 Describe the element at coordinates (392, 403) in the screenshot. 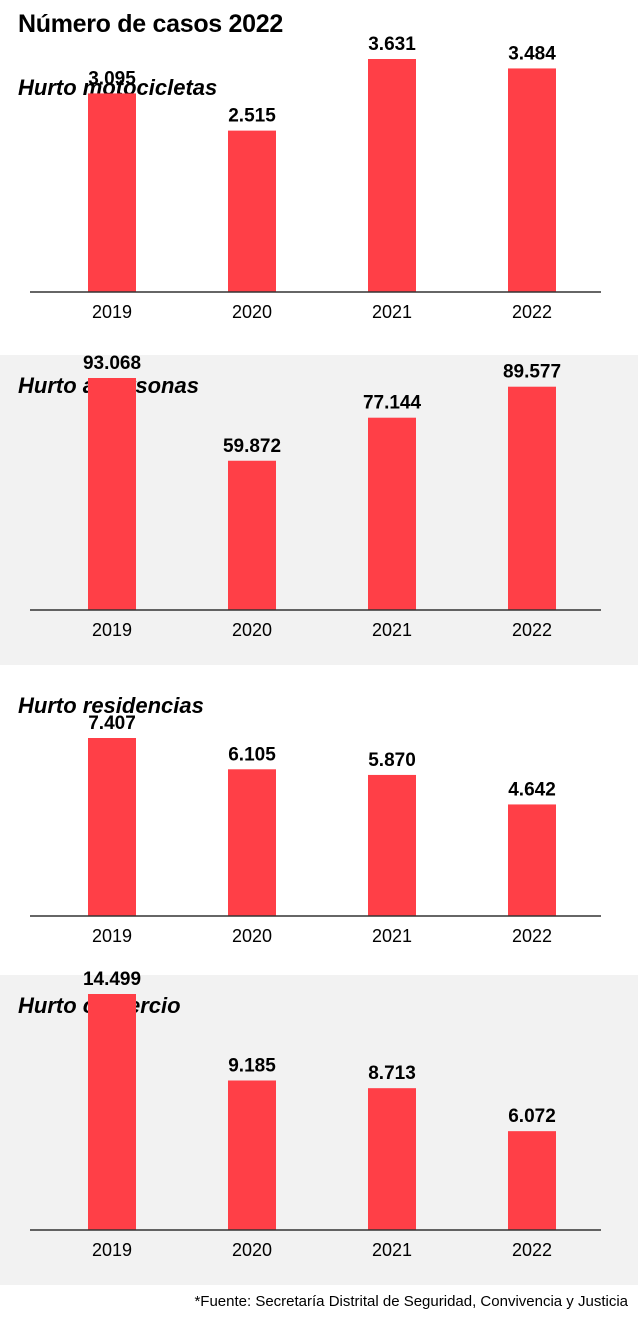

I see `value-label: 77.144` at that location.